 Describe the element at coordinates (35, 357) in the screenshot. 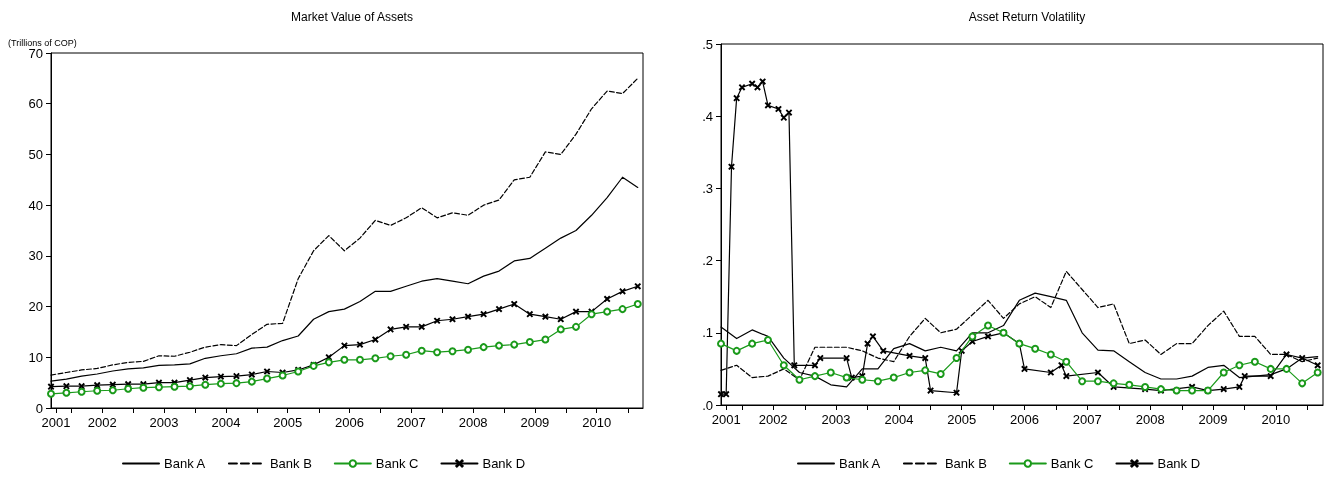

I see `y-tick-label: 10` at that location.